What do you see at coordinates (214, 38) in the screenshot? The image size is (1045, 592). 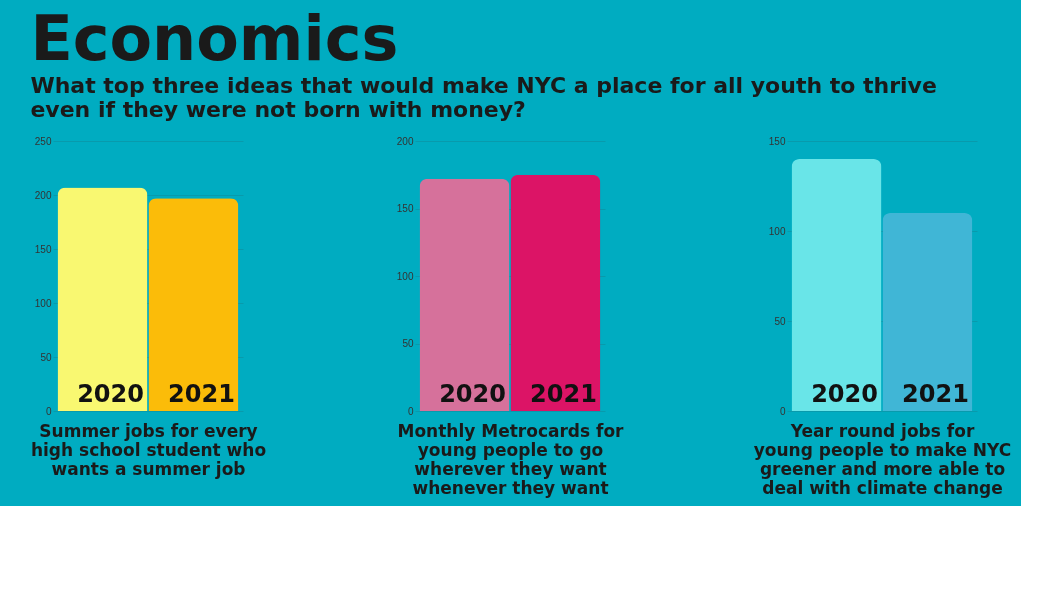 I see `chart-title: Economics` at bounding box center [214, 38].